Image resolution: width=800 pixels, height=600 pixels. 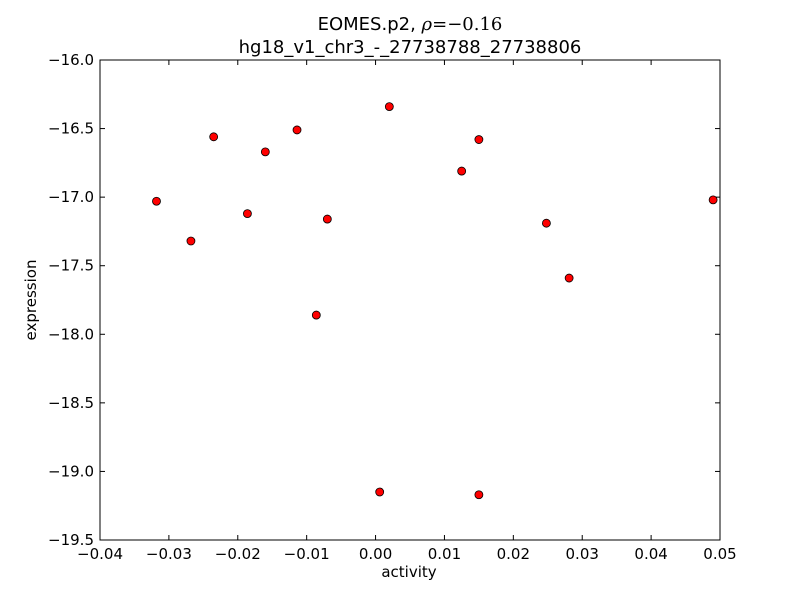 I want to click on x-tick-label: −0.02, so click(x=238, y=554).